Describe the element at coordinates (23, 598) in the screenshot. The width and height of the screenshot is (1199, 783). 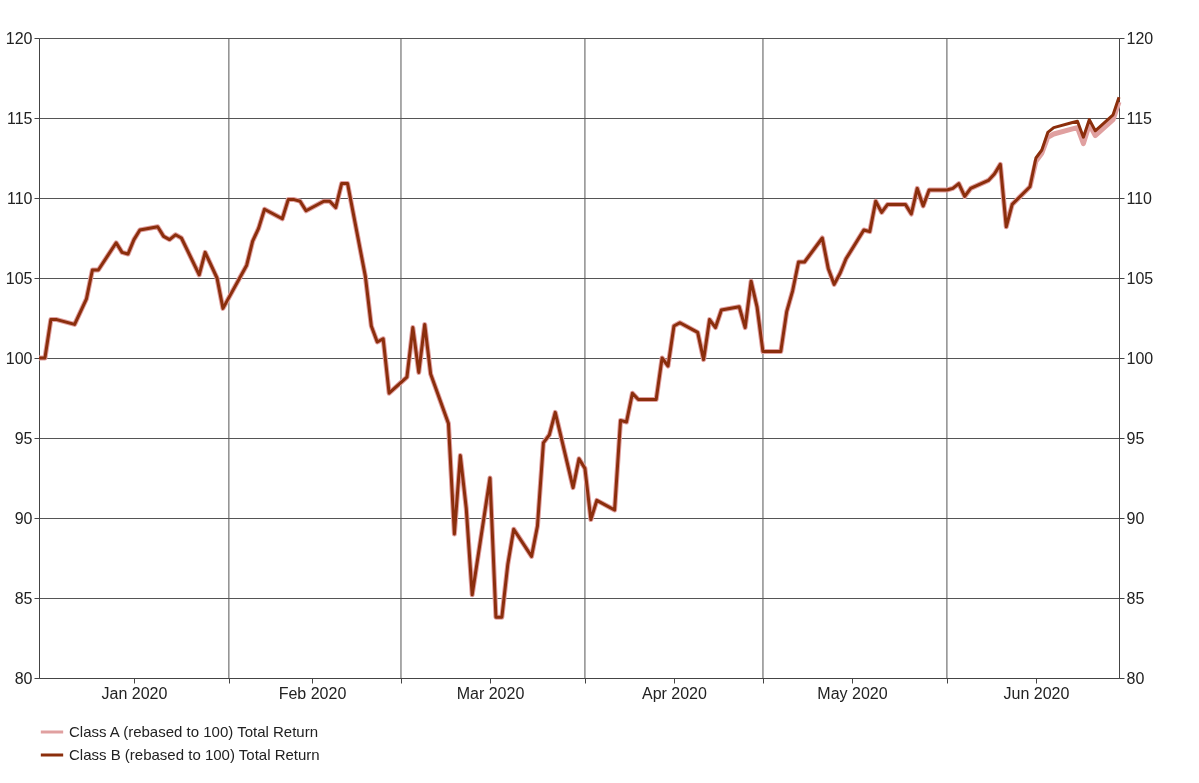
I see `y-tick-label: 85` at that location.